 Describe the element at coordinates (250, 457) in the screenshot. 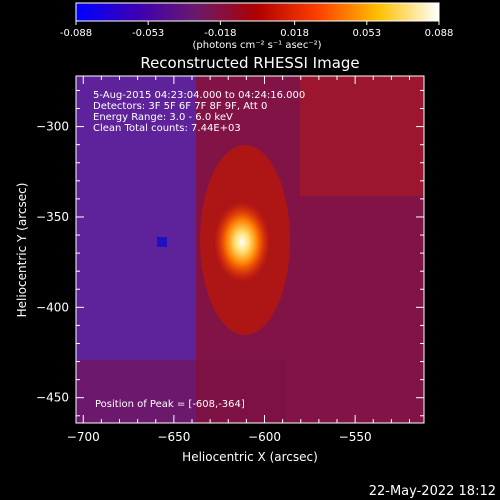

I see `x-axis-label: Heliocentric X (arcsec)` at that location.